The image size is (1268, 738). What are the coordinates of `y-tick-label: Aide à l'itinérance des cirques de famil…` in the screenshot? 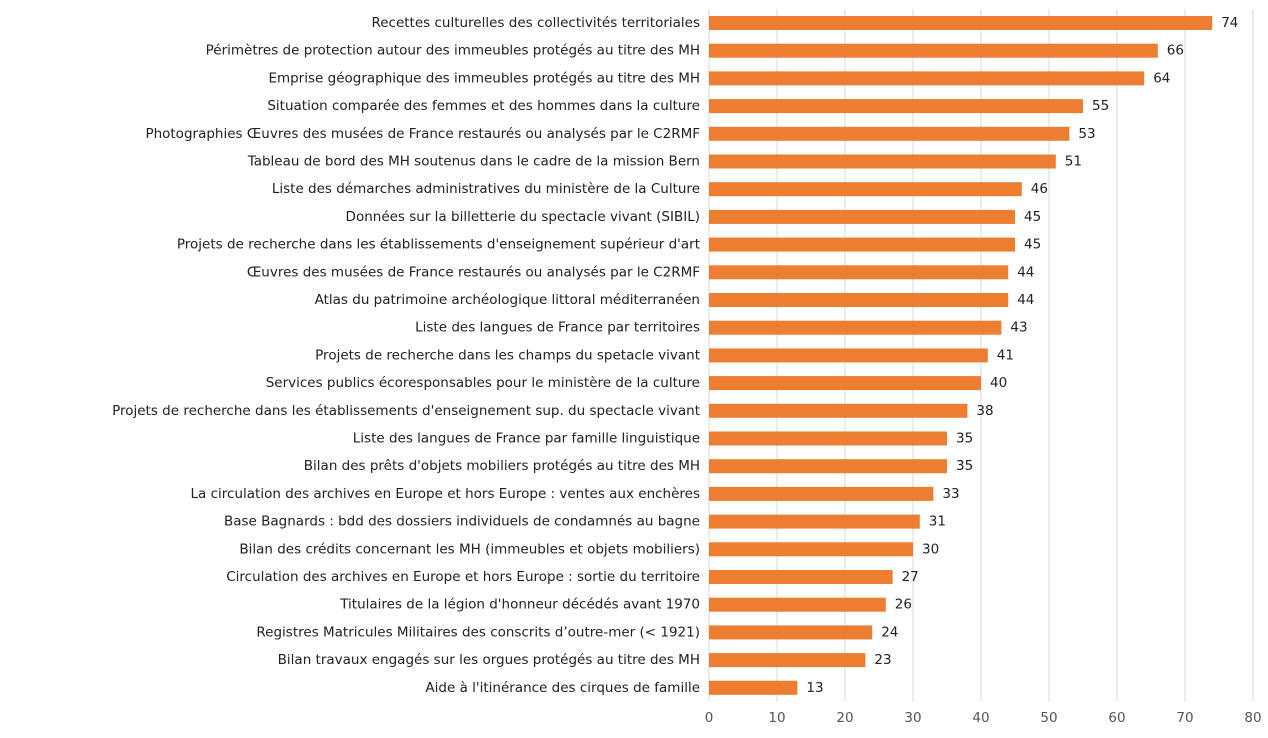 It's located at (562, 688).